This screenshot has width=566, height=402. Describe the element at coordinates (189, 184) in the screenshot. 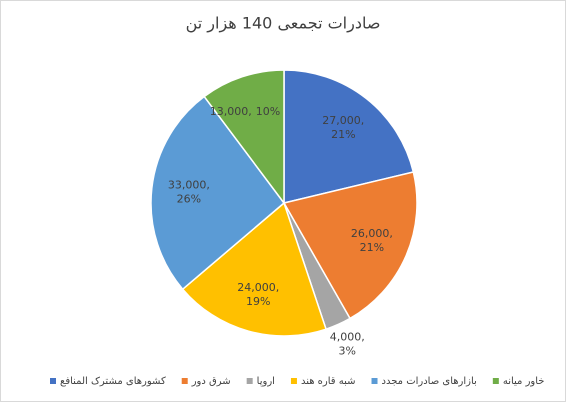

I see `data-label: 33,000,` at that location.